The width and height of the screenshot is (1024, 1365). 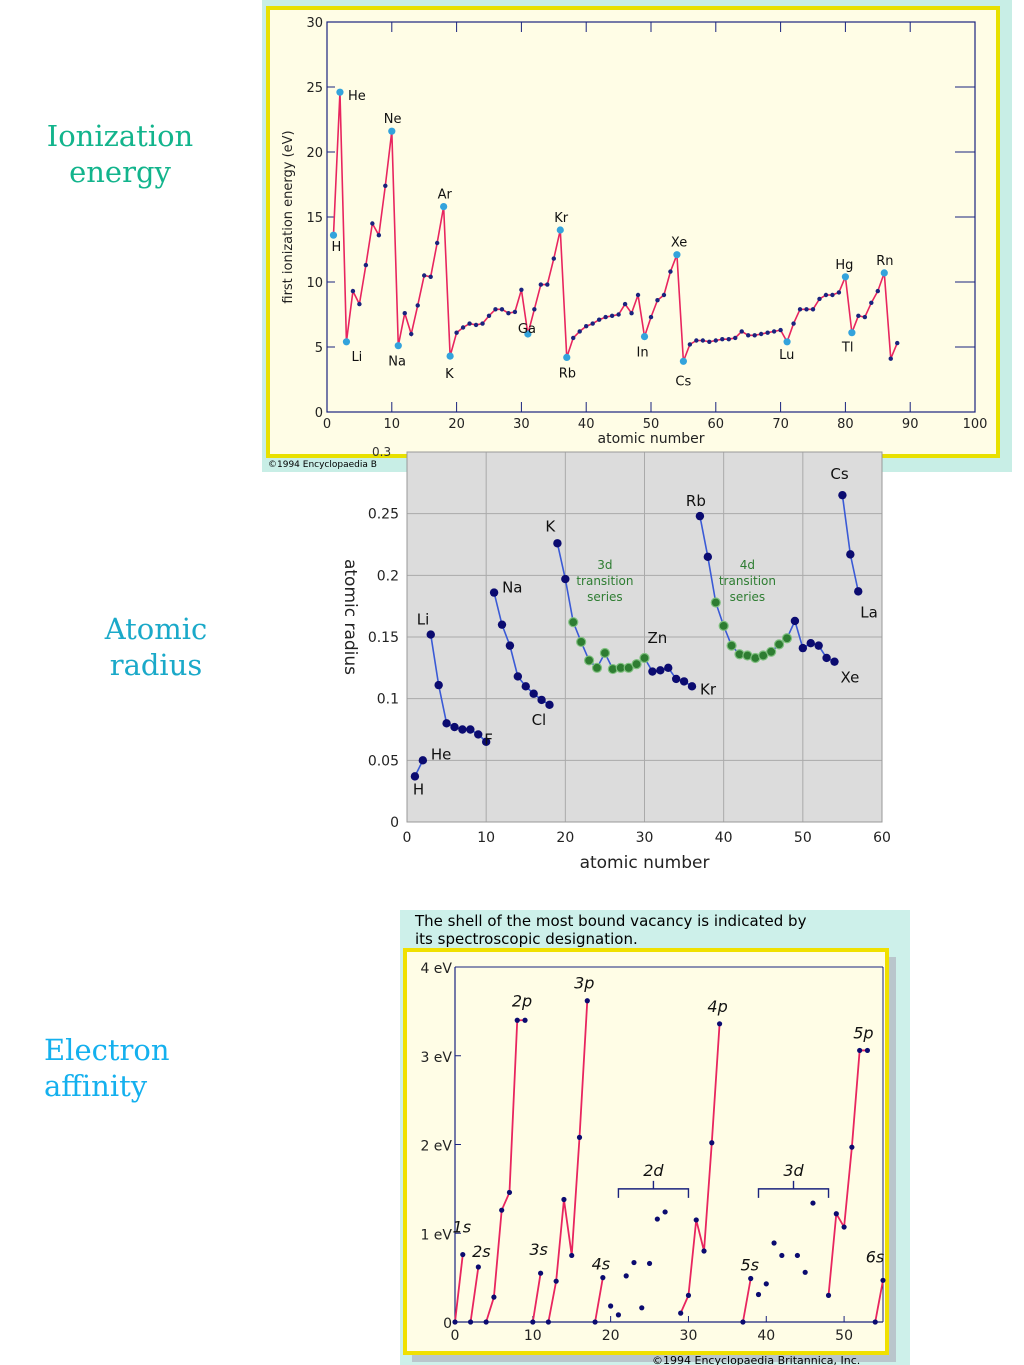 What do you see at coordinates (565, 838) in the screenshot?
I see `ar-x-tick-label: 20` at bounding box center [565, 838].